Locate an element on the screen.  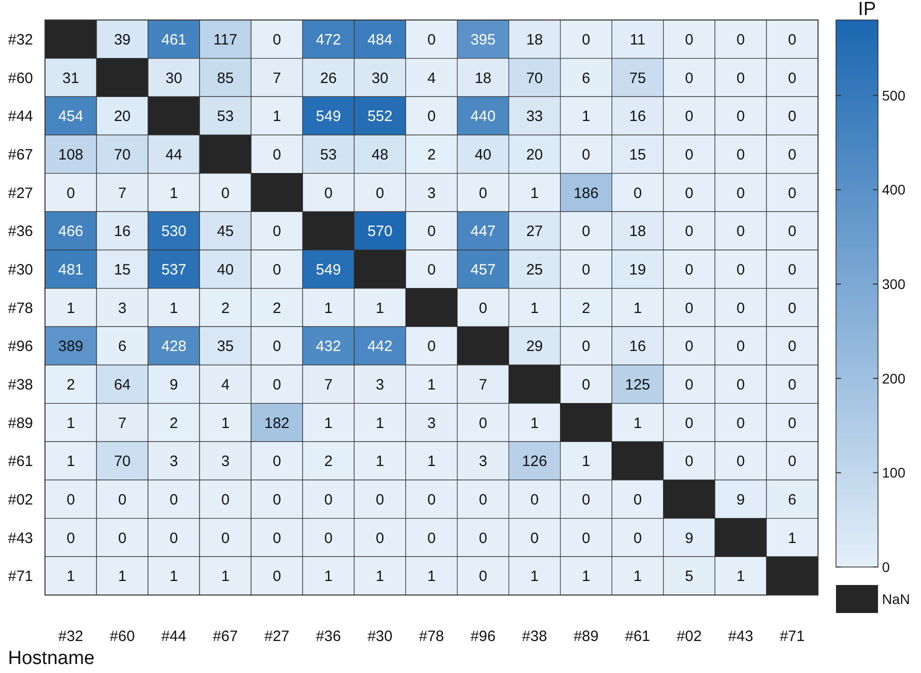
y-tick-label: #43 is located at coordinates (21, 538).